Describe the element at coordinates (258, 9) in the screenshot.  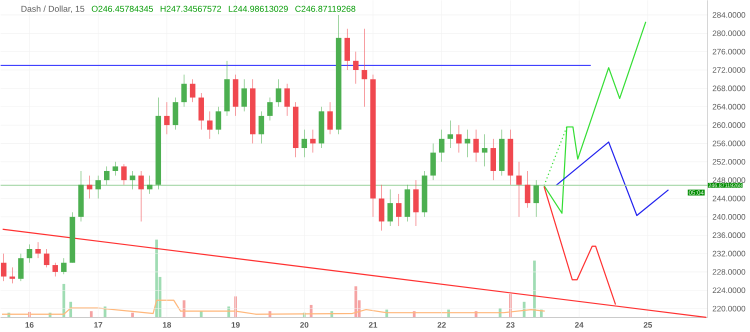
I see `annotation: L244.98613029` at that location.